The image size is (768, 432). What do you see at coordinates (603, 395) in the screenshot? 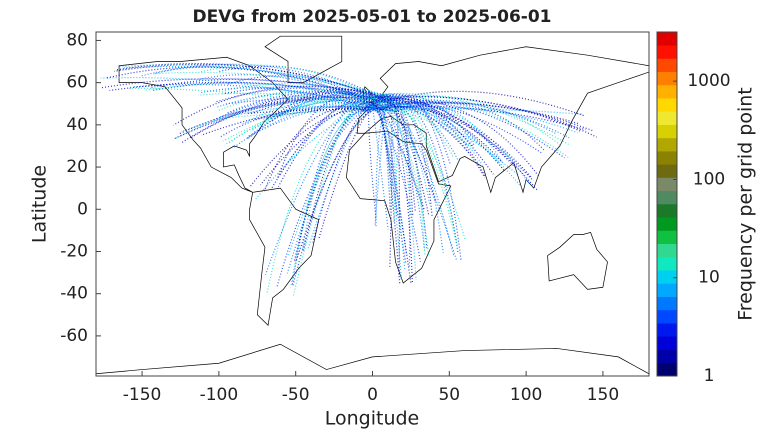
I see `x-tick-label: 150` at bounding box center [603, 395].